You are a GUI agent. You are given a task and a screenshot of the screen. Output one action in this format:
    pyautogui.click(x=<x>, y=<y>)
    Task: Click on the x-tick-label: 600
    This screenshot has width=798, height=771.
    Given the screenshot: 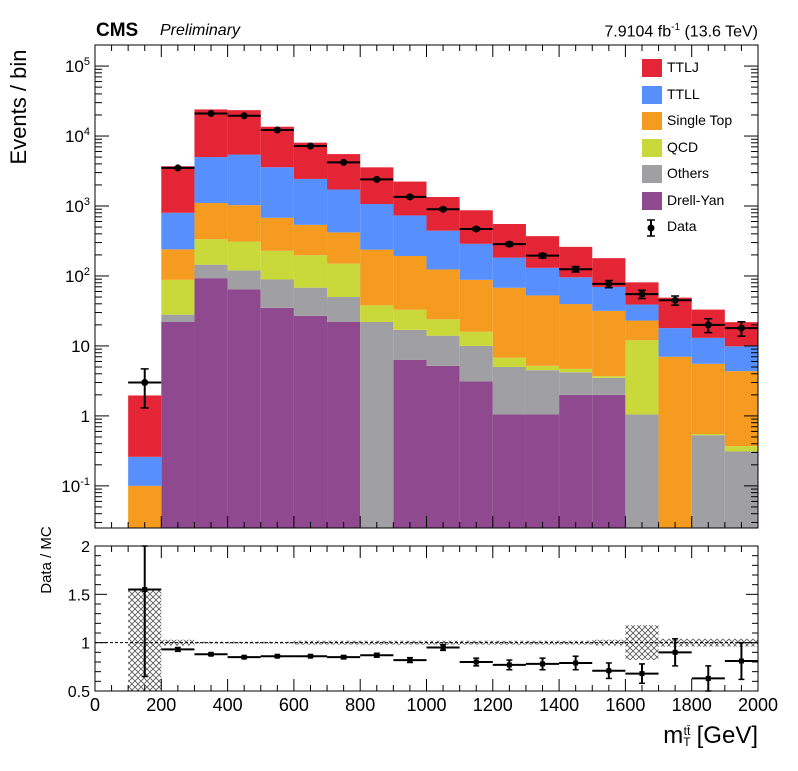 What is the action you would take?
    pyautogui.click(x=294, y=705)
    